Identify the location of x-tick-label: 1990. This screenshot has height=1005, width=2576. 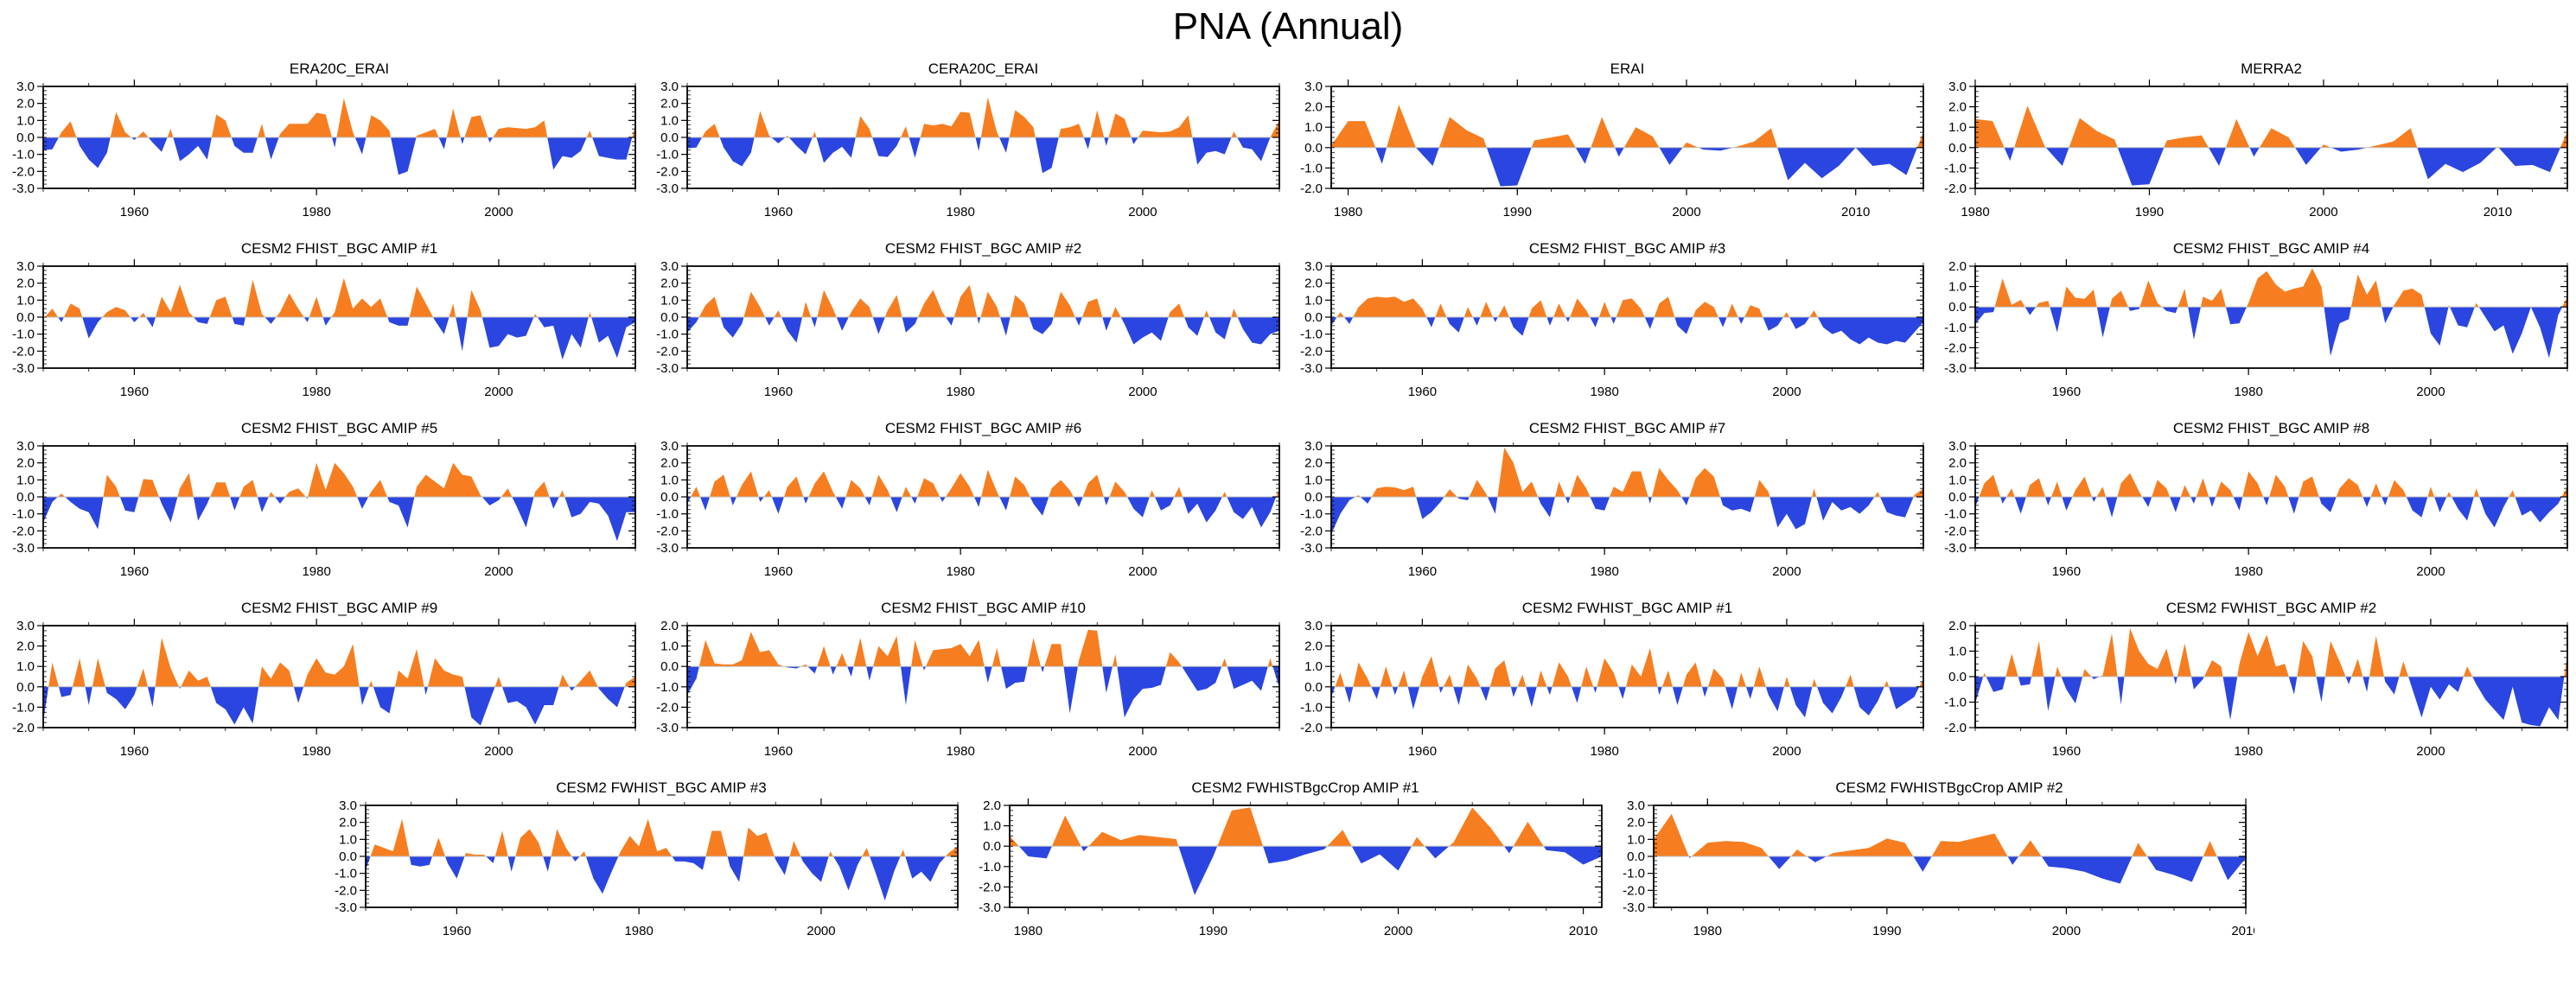
(2149, 212).